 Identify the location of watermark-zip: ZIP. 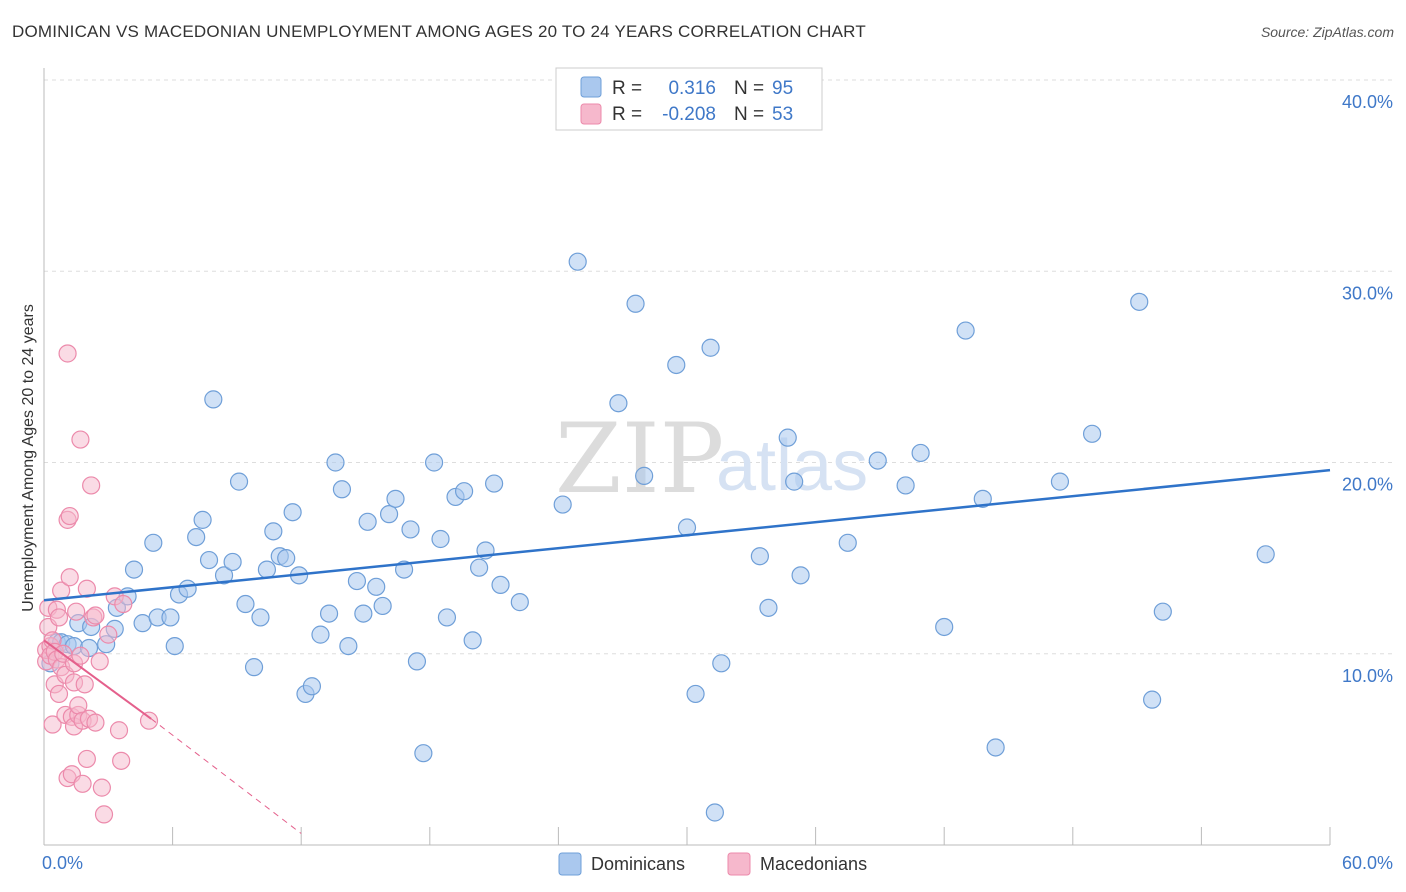
(639, 459).